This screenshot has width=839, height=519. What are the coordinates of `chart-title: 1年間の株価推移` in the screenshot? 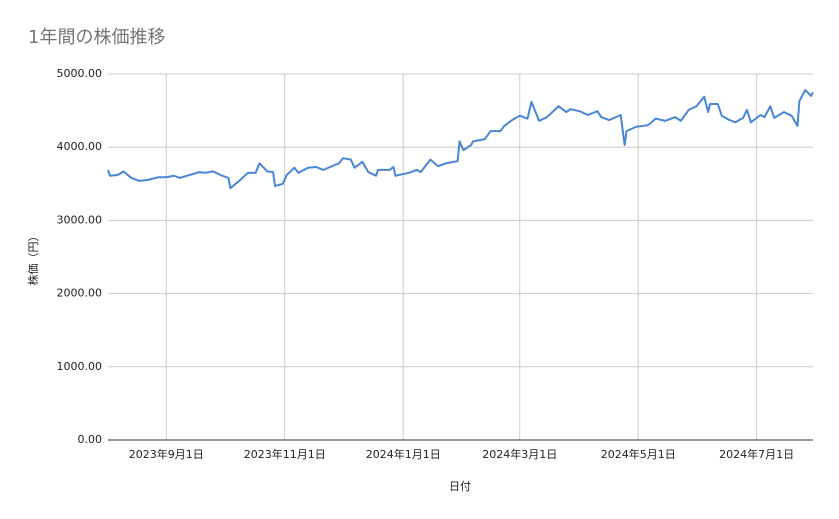 It's located at (96, 37).